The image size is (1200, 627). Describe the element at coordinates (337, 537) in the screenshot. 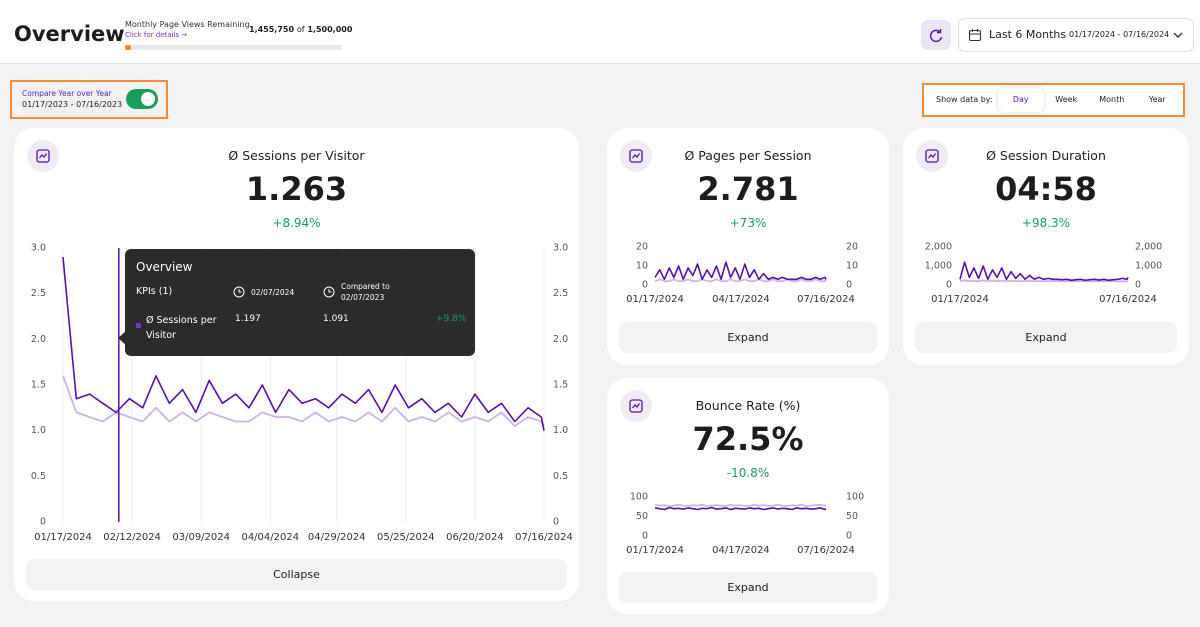

I see `x-tick-label: 04/29/2024` at that location.